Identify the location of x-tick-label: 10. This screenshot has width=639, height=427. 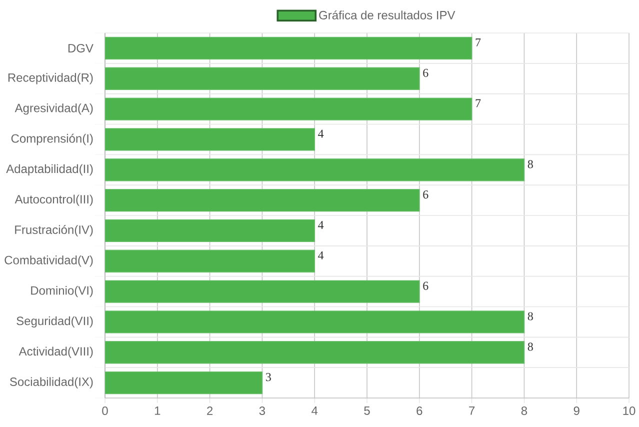
(629, 411).